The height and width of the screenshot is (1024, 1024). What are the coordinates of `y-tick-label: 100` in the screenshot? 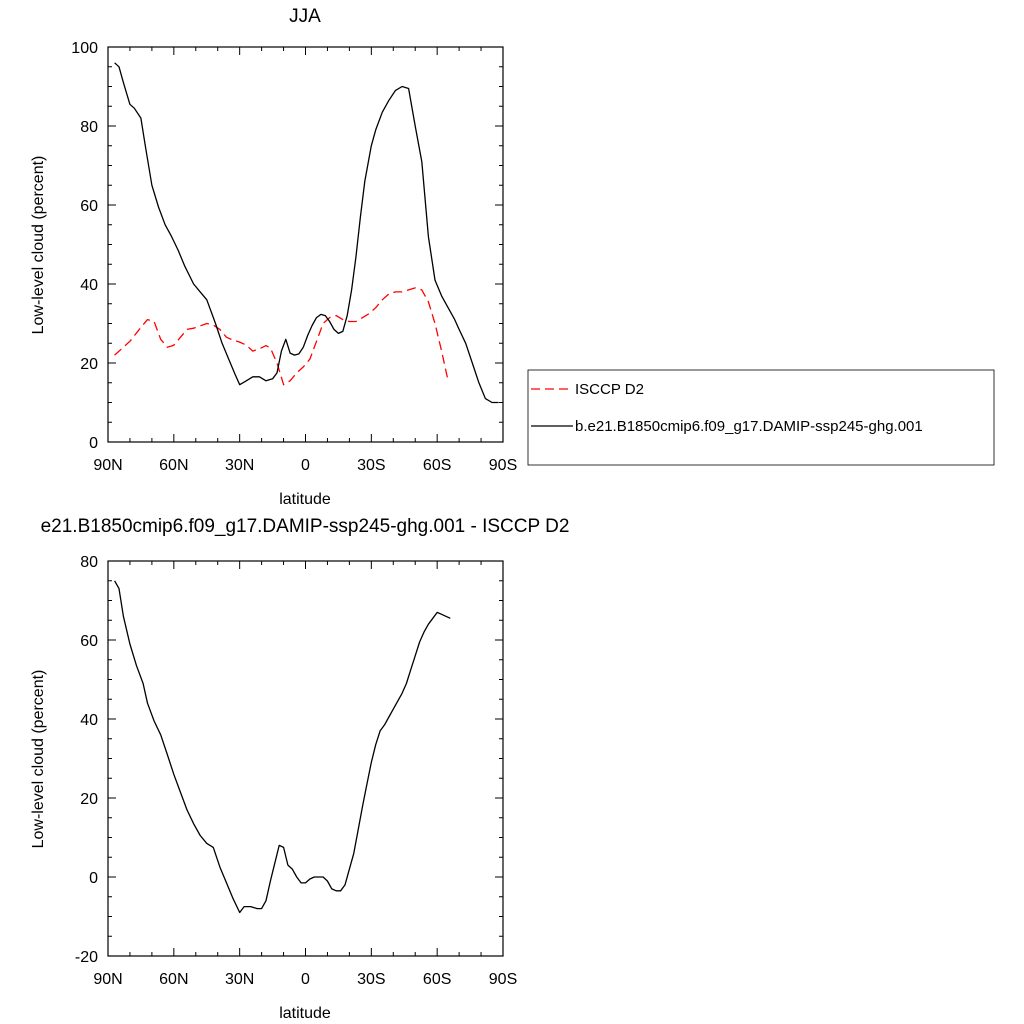 It's located at (84, 48).